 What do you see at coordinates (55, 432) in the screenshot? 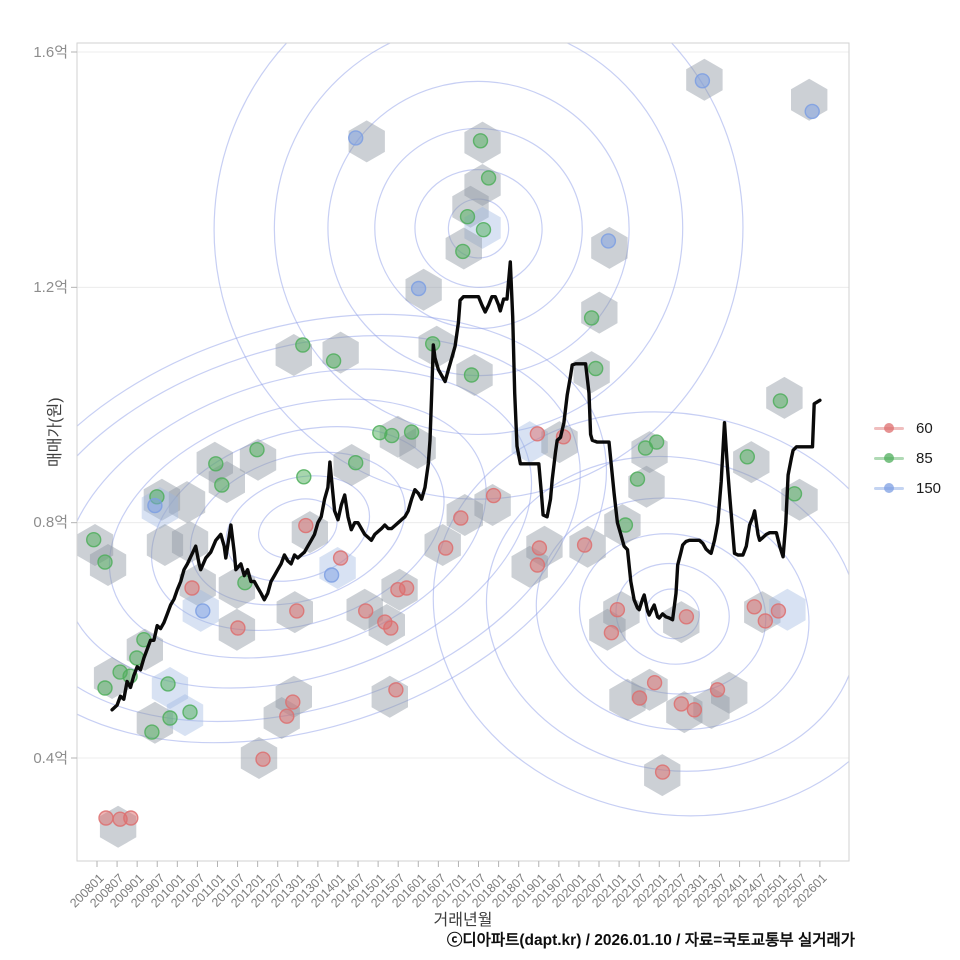
I see `y-axis-title: 매매가(원)` at bounding box center [55, 432].